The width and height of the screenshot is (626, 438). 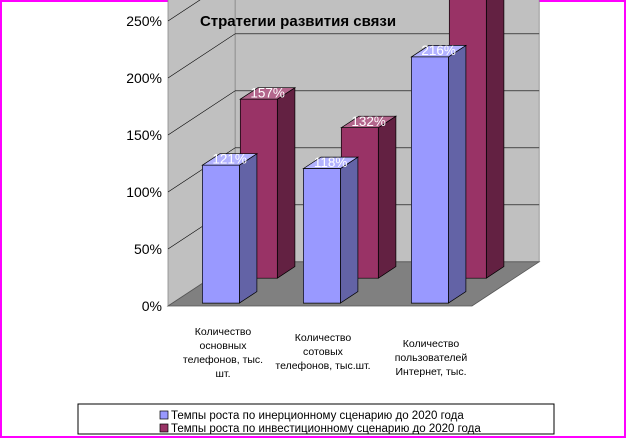 What do you see at coordinates (144, 192) in the screenshot?
I see `y-tick-label: 100%` at bounding box center [144, 192].